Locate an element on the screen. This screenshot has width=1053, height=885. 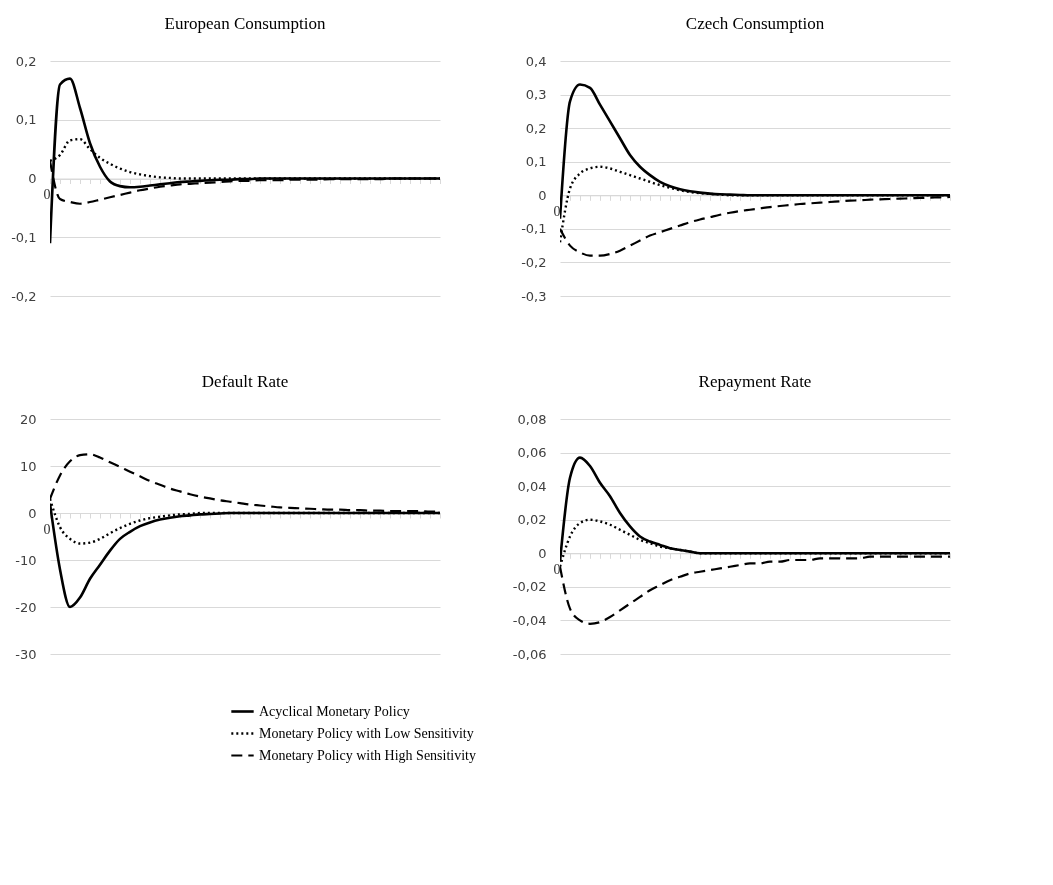
y-tick-label: 0,04 is located at coordinates (532, 486).